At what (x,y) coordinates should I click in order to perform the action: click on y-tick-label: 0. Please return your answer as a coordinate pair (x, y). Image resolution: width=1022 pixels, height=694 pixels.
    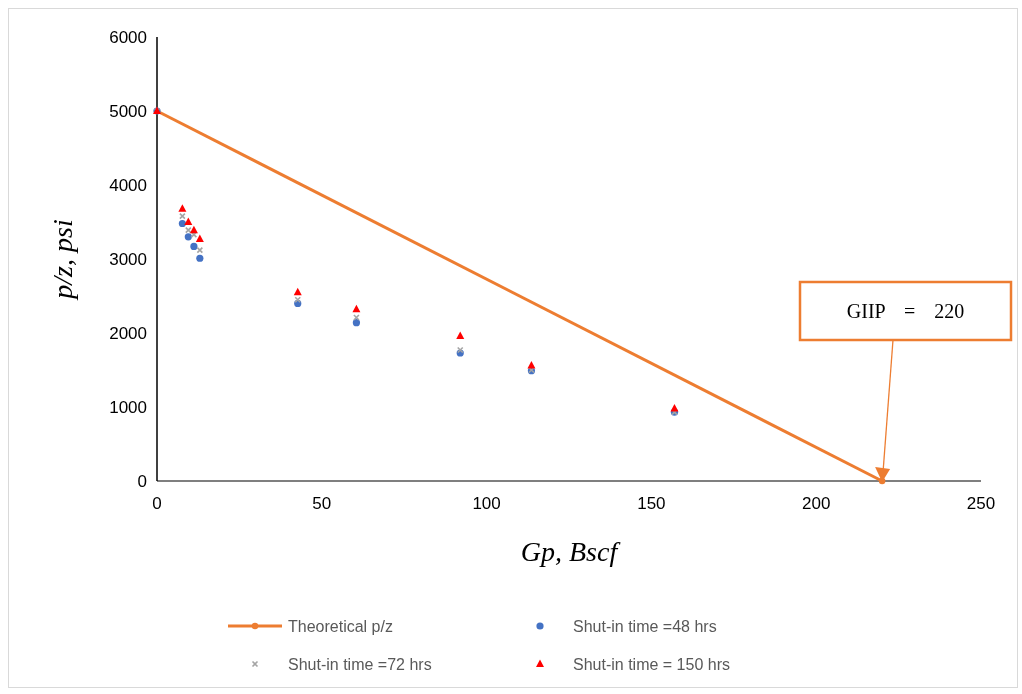
    Looking at the image, I should click on (142, 481).